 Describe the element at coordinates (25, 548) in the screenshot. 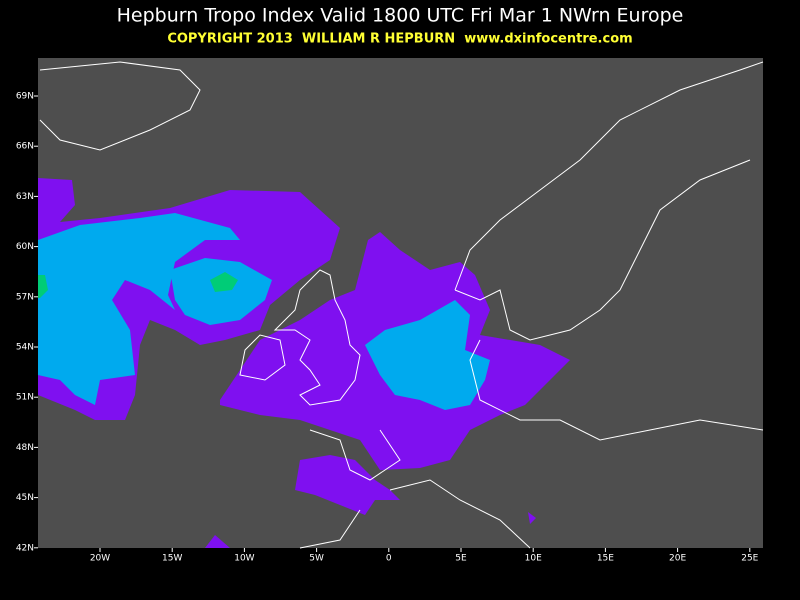

I see `lat-label: 42N` at that location.